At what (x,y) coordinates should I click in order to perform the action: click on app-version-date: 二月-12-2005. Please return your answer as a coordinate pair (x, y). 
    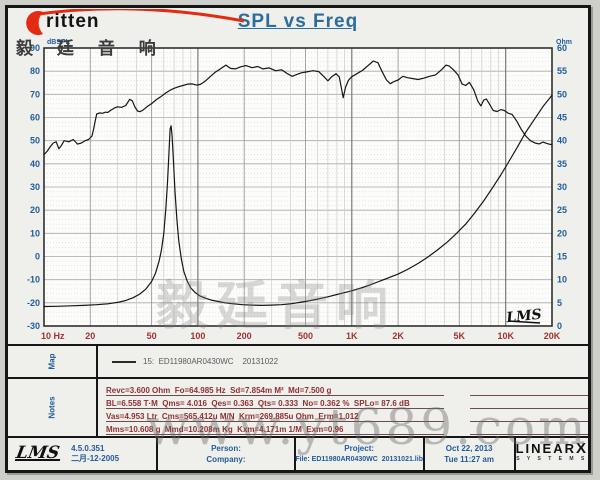
    Looking at the image, I should click on (95, 458).